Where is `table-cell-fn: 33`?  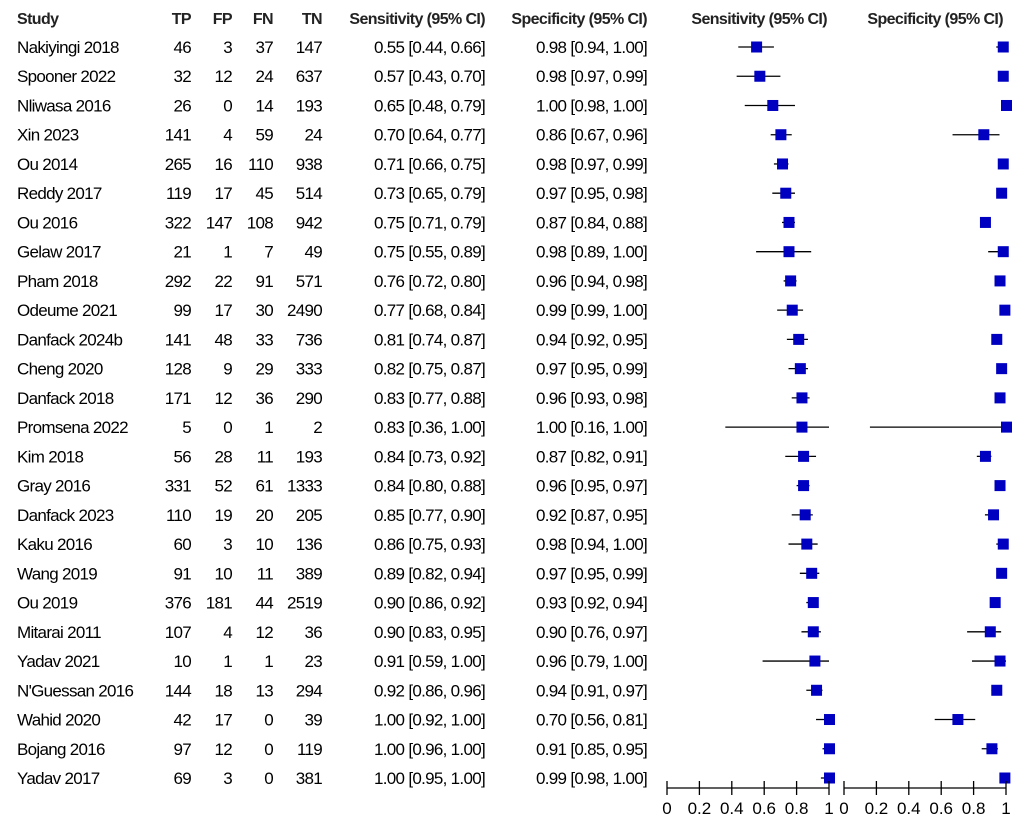 table-cell-fn: 33 is located at coordinates (264, 339).